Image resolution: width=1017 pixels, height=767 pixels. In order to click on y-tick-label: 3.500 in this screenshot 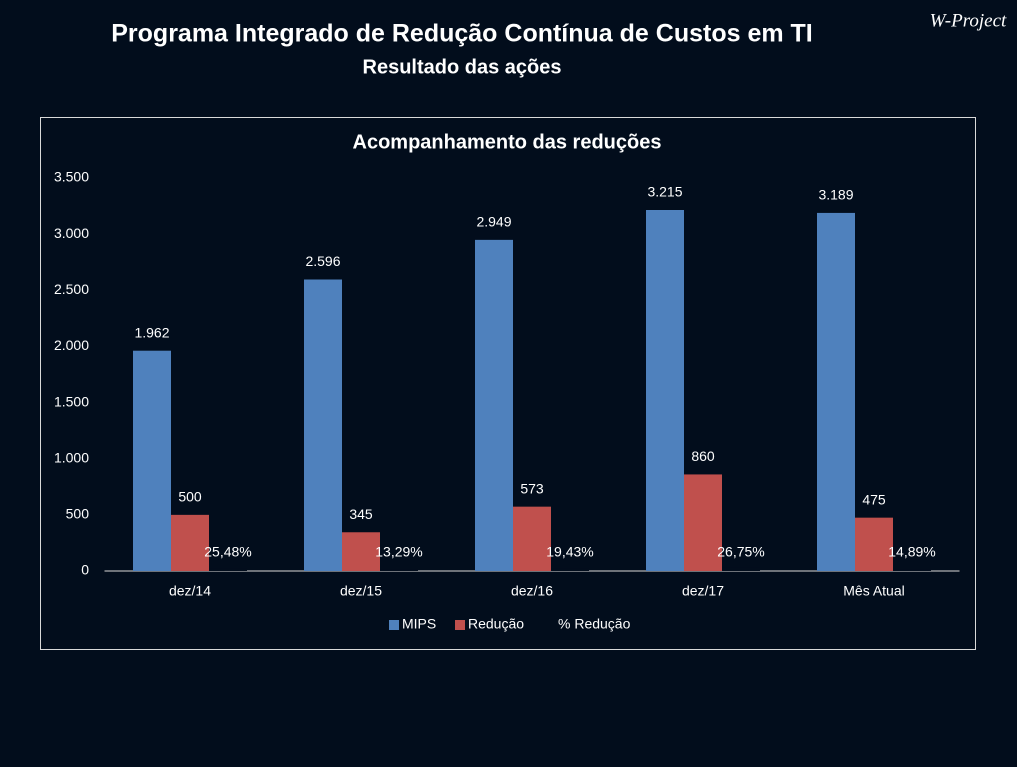, I will do `click(71, 177)`.